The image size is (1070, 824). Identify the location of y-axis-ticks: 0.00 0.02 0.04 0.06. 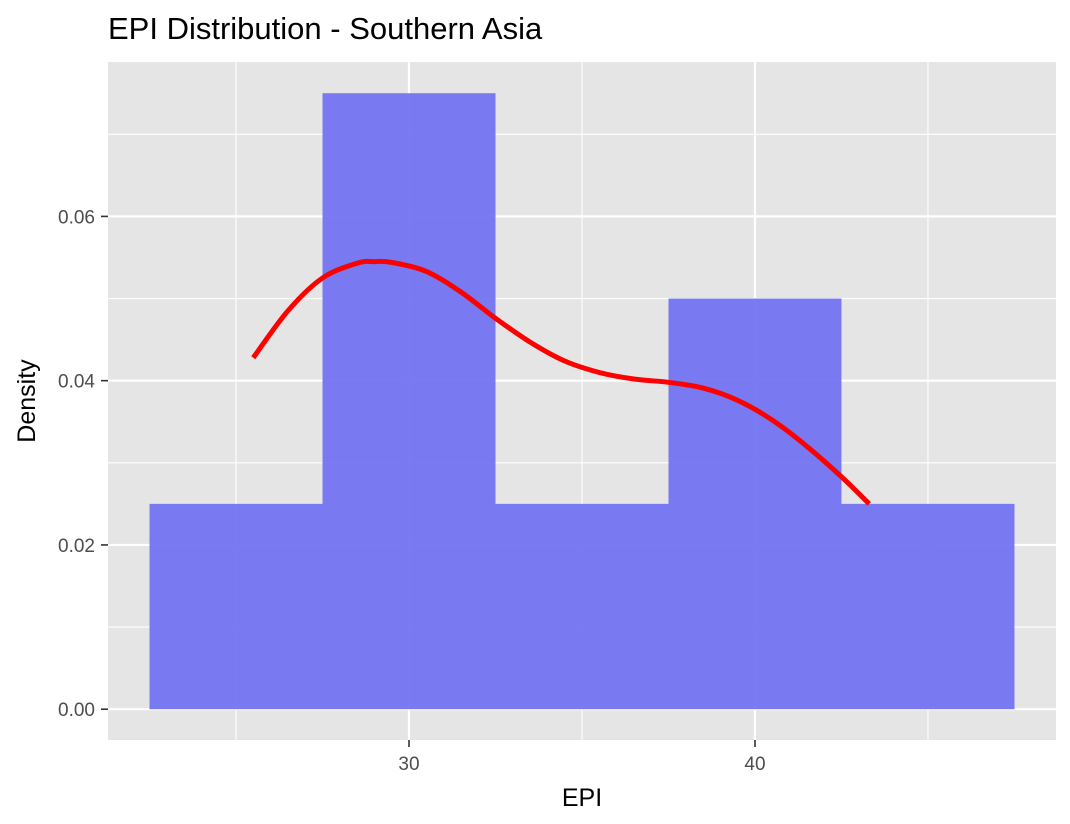
(83, 464).